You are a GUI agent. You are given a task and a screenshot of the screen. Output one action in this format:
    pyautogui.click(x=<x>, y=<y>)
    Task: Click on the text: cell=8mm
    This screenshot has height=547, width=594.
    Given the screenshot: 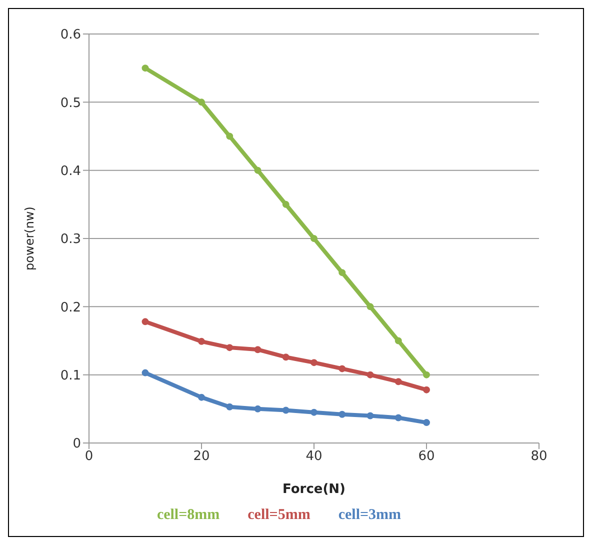 What is the action you would take?
    pyautogui.click(x=188, y=515)
    